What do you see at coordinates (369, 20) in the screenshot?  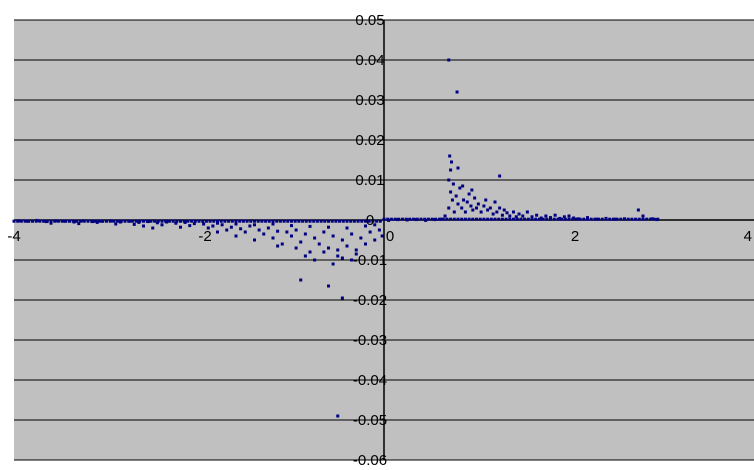 I see `y-tick-label: 0.05` at bounding box center [369, 20].